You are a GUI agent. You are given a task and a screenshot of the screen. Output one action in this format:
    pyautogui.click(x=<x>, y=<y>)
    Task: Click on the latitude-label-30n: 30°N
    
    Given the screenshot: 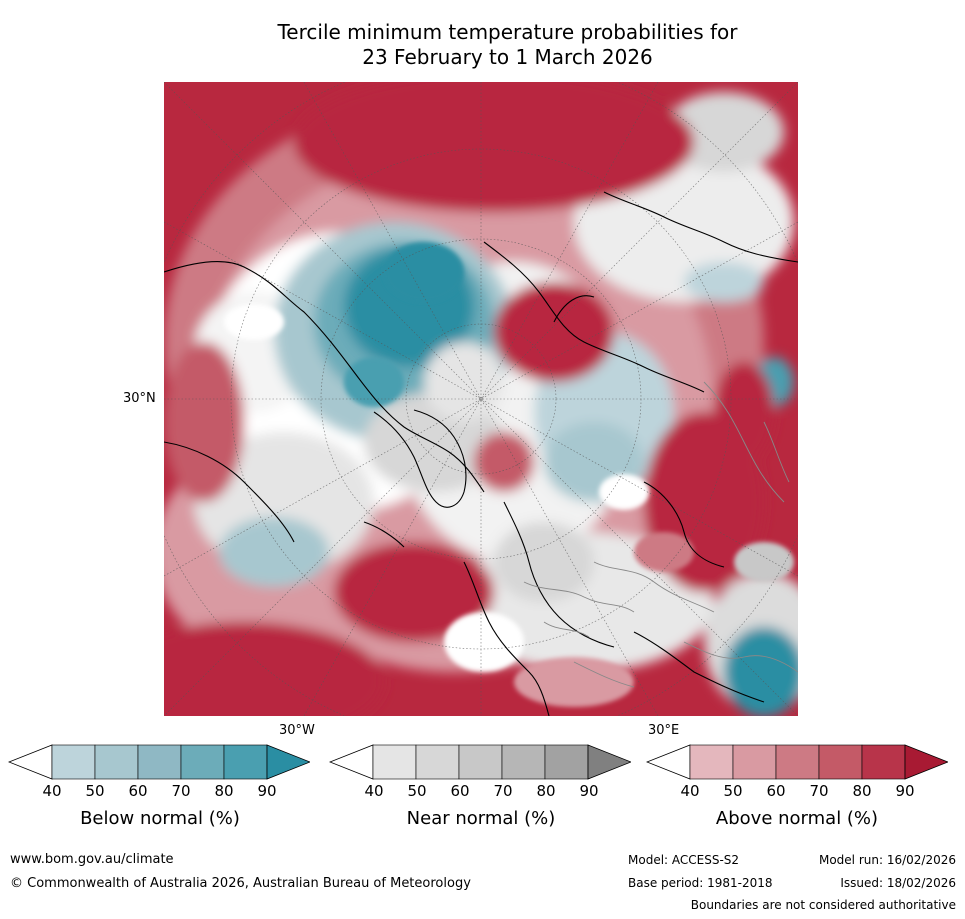 What is the action you would take?
    pyautogui.click(x=139, y=398)
    